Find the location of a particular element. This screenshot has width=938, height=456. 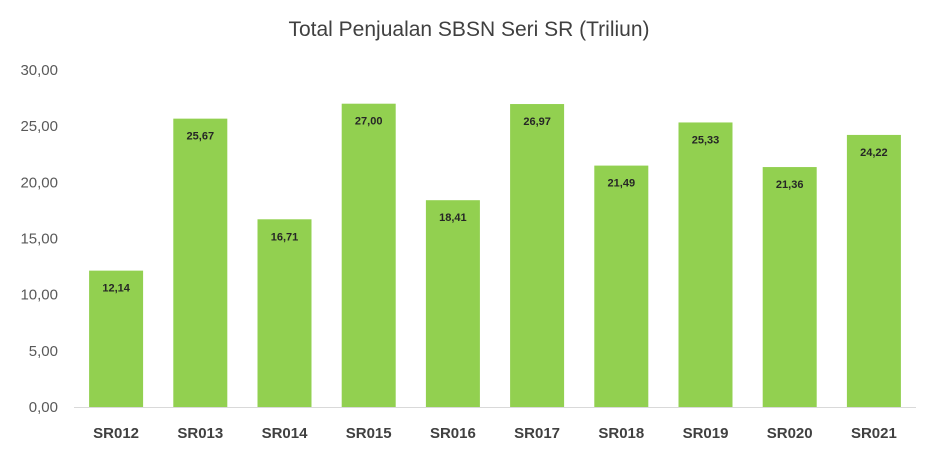

x-tick-label: SR021 is located at coordinates (874, 433).